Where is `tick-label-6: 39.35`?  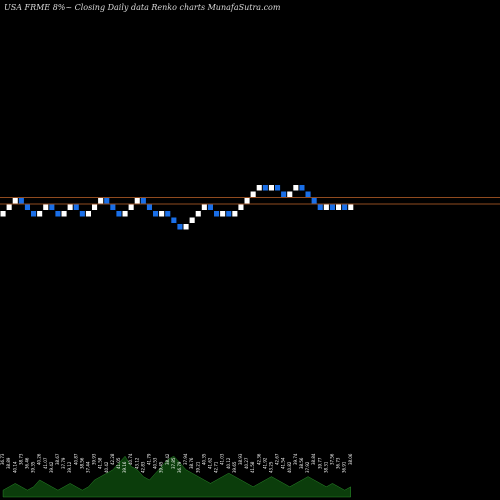 tick-label-6: 39.35 is located at coordinates (33, 467).